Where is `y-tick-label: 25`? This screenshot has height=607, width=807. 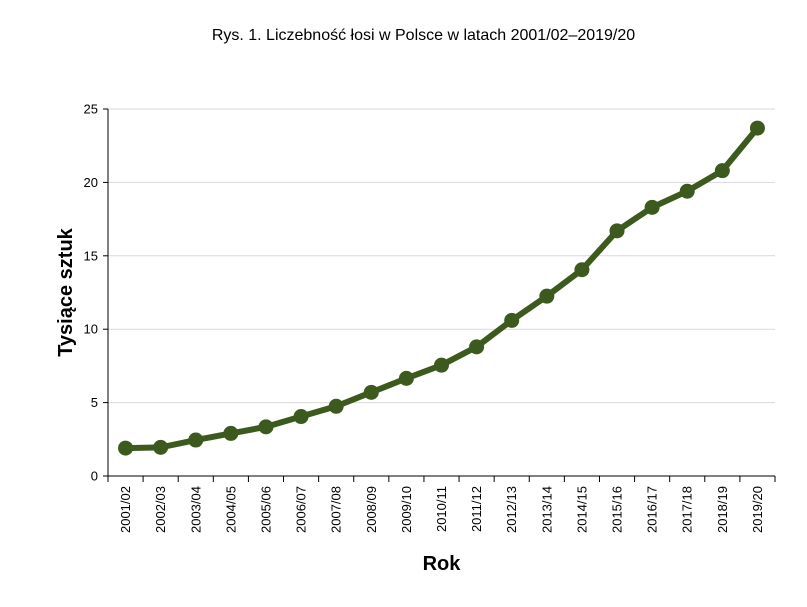 y-tick-label: 25 is located at coordinates (91, 109).